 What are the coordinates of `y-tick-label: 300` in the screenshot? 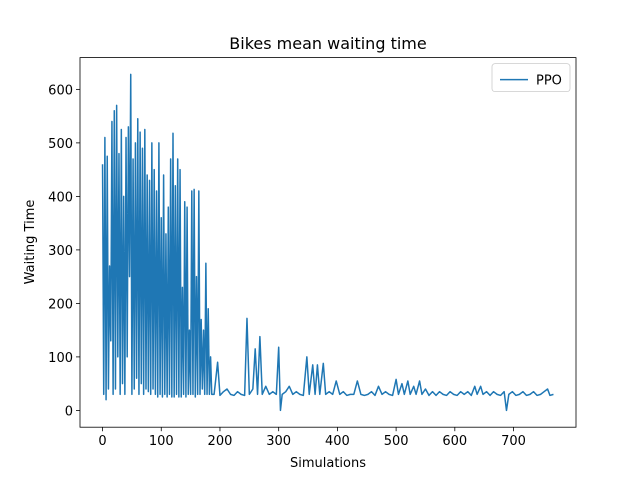 It's located at (60, 251).